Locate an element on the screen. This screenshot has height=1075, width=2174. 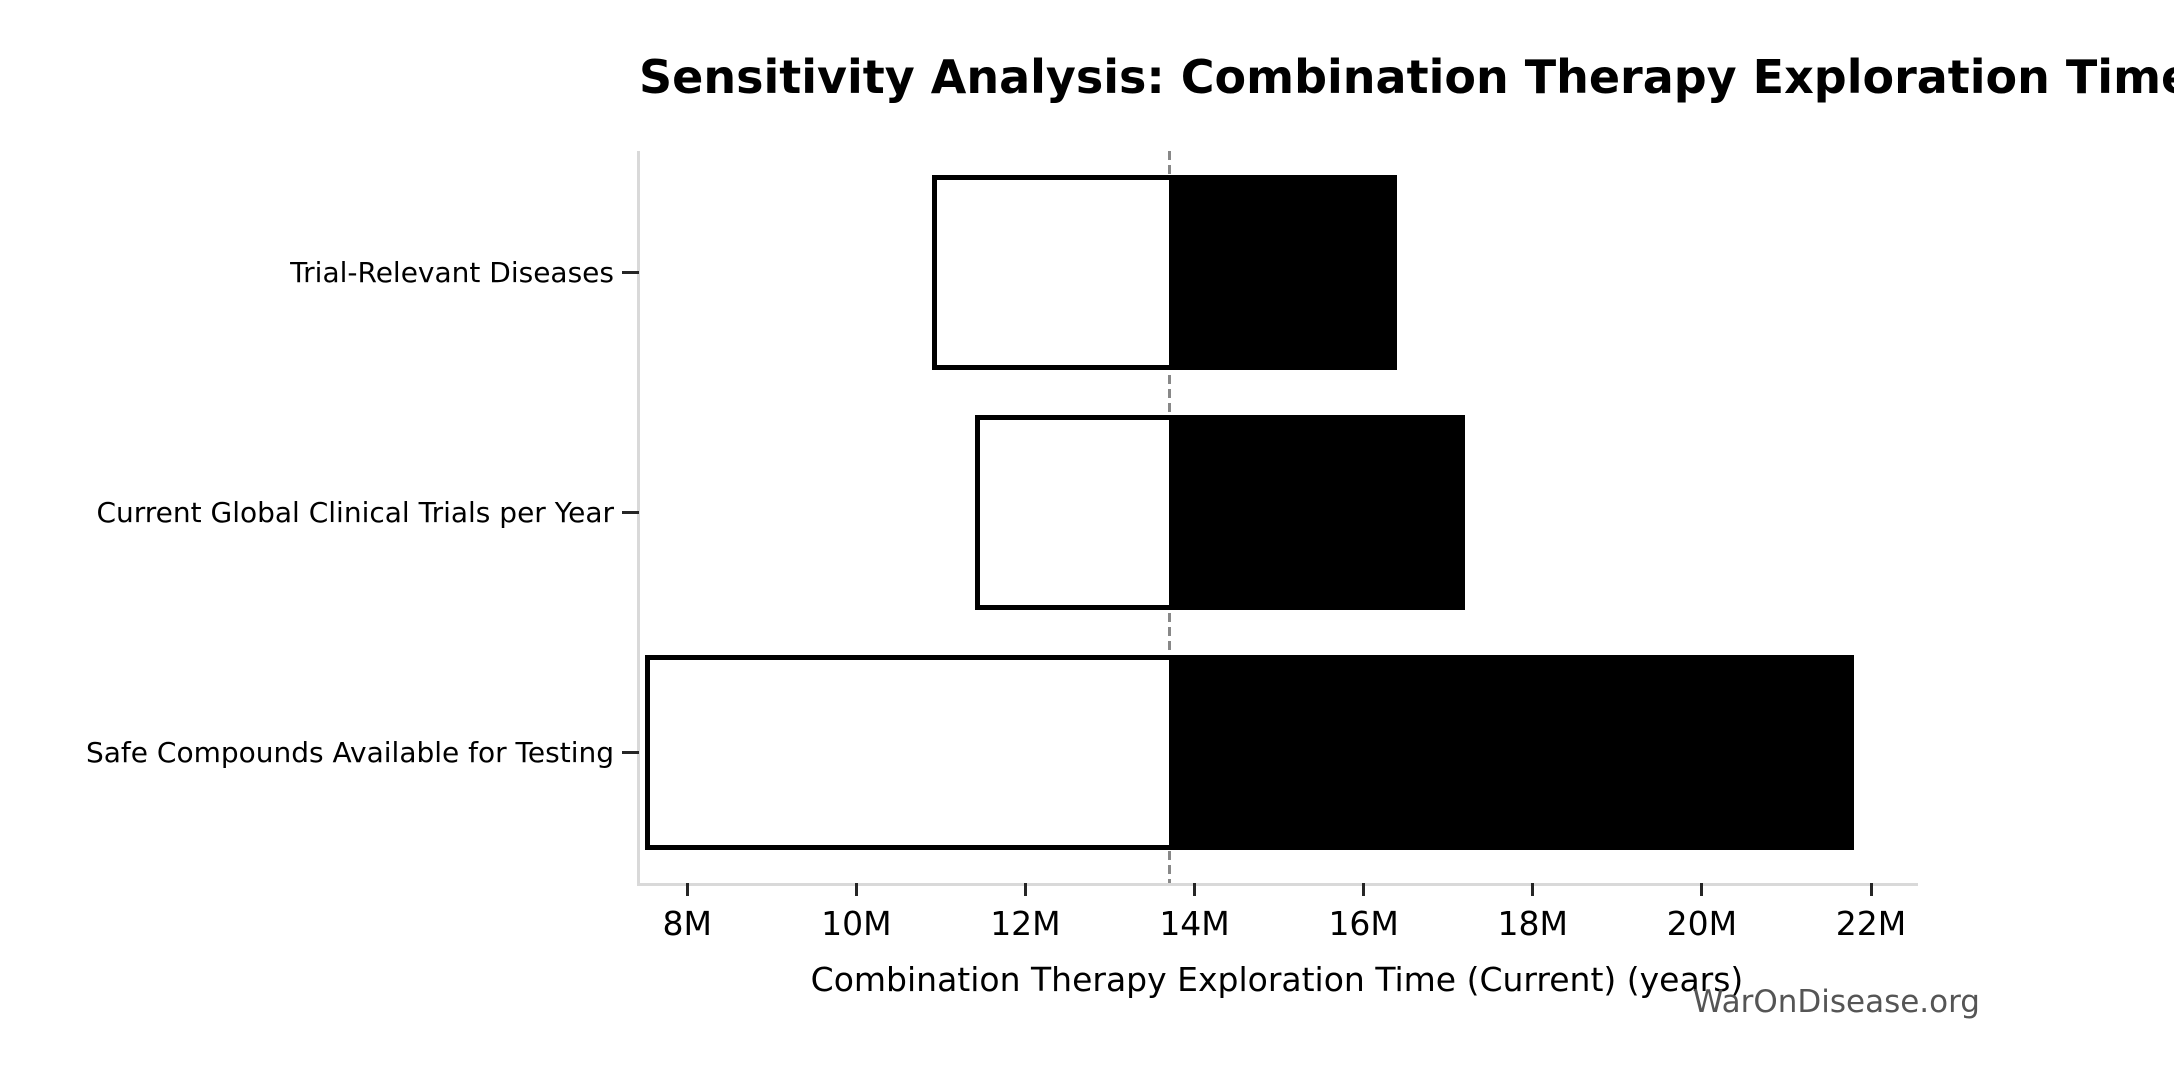
bar-high-segment-current-global-clinical-trials-per-year is located at coordinates (1317, 512).